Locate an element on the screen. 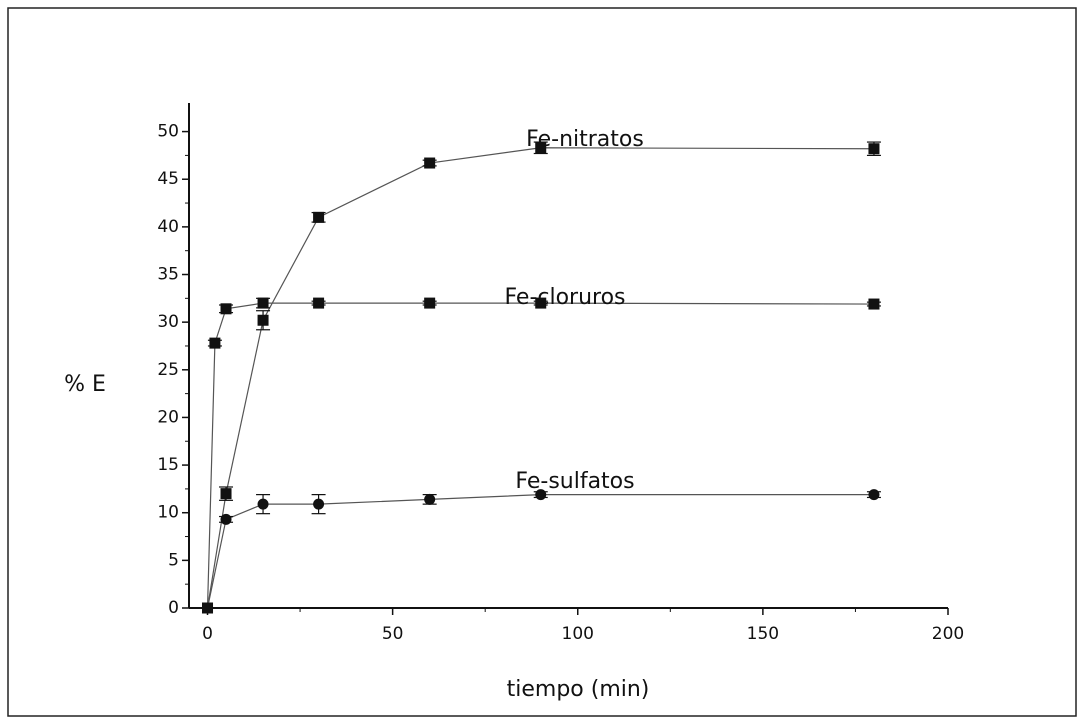 The image size is (1085, 725). y-tick-label: 0 is located at coordinates (173, 608).